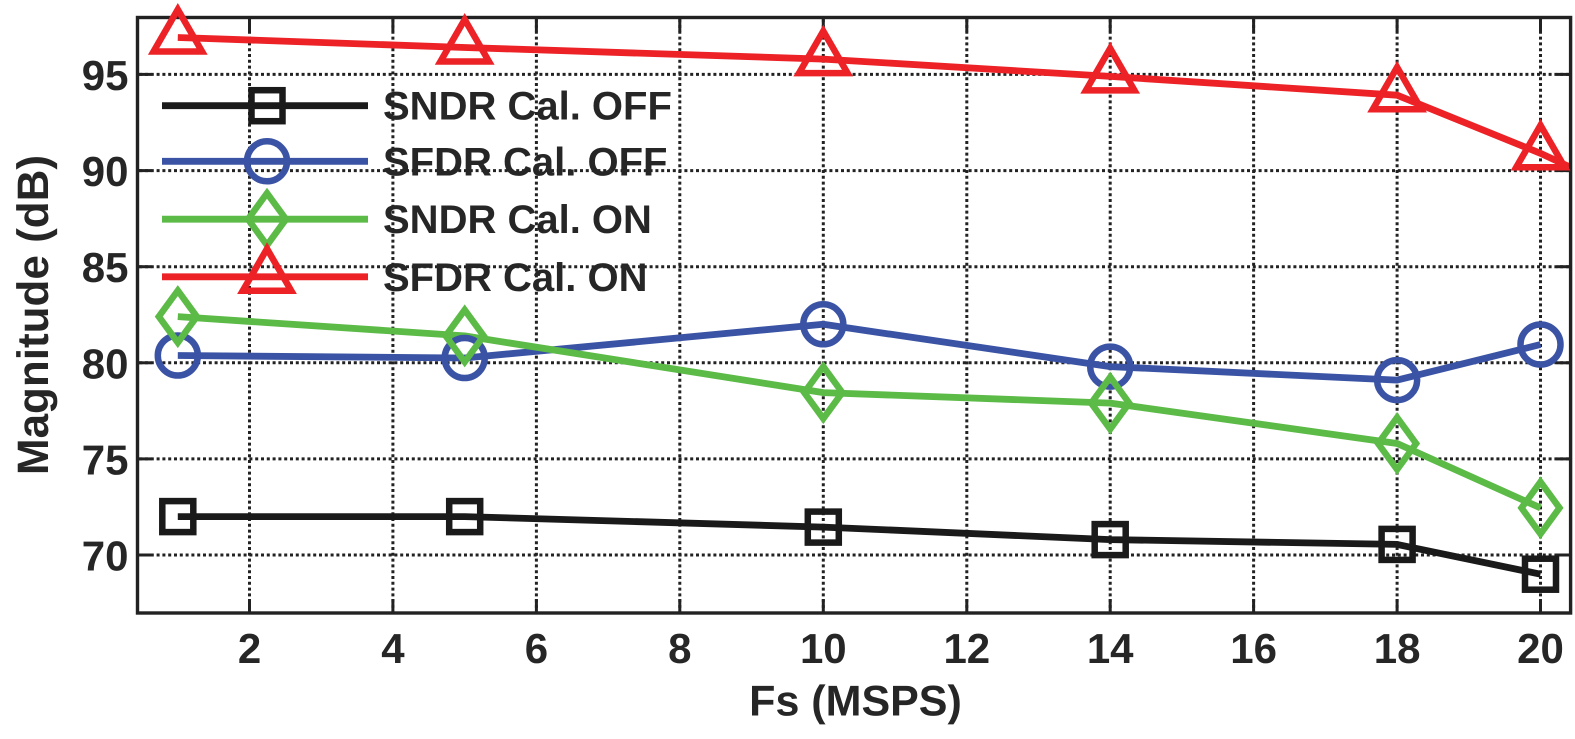  I want to click on svg-text: SFDR Cal. ON, so click(515, 278).